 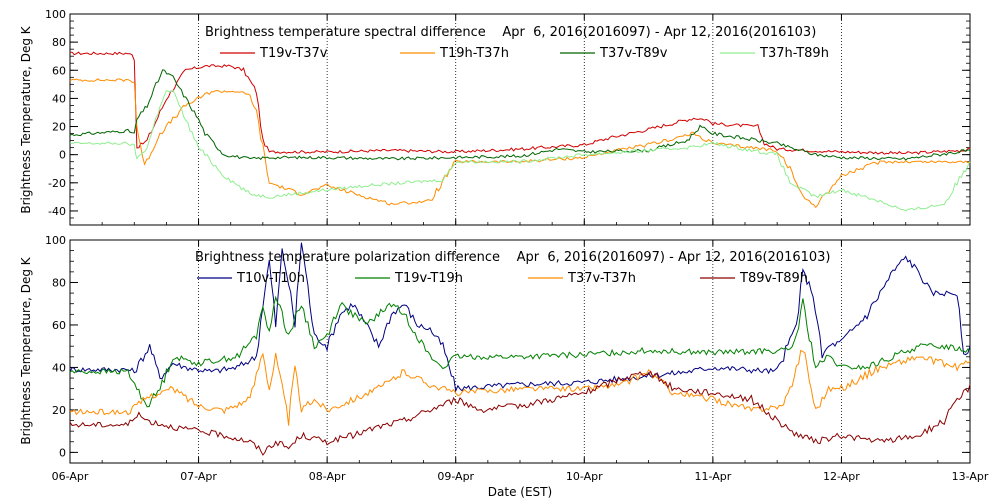 I want to click on x-tick-label: 07-Apr, so click(x=198, y=476).